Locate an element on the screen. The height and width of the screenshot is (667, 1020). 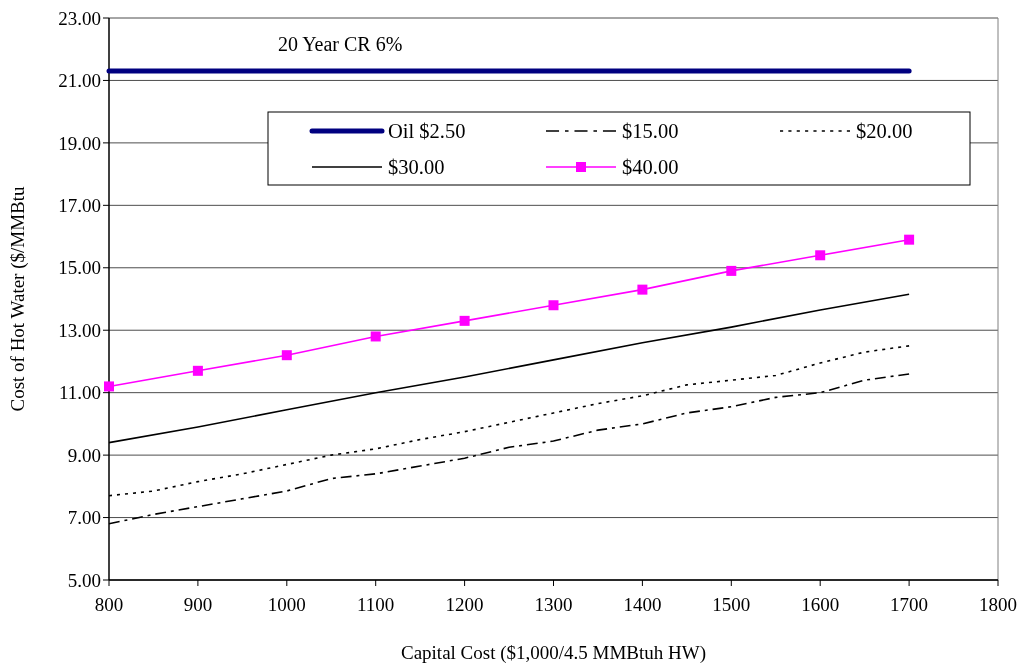
x-tick-label: 1600 is located at coordinates (820, 604).